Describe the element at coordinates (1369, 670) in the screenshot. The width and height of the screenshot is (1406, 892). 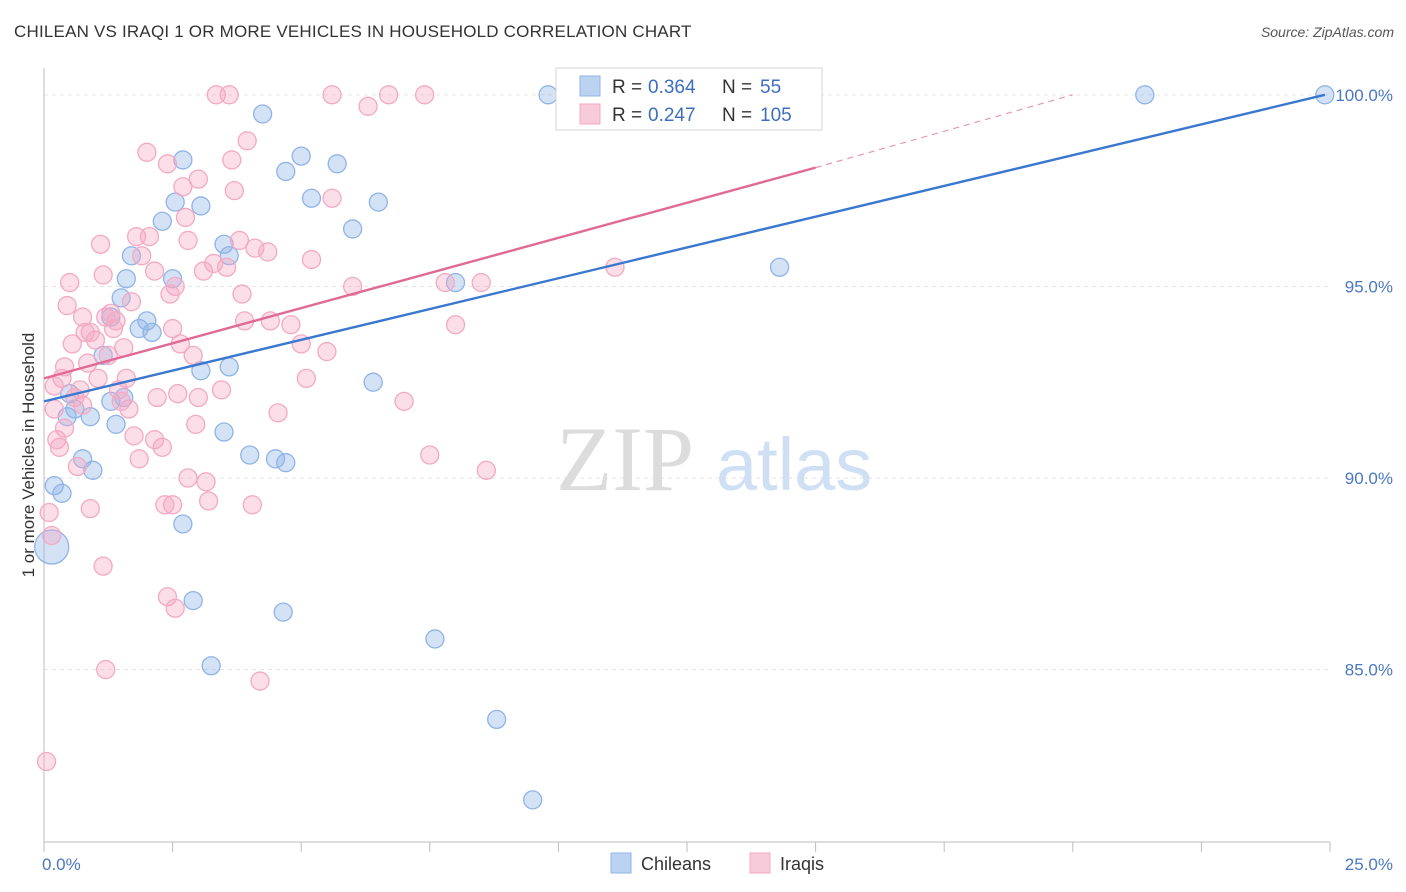
I see `y-tick-label-3: 85.0%` at that location.